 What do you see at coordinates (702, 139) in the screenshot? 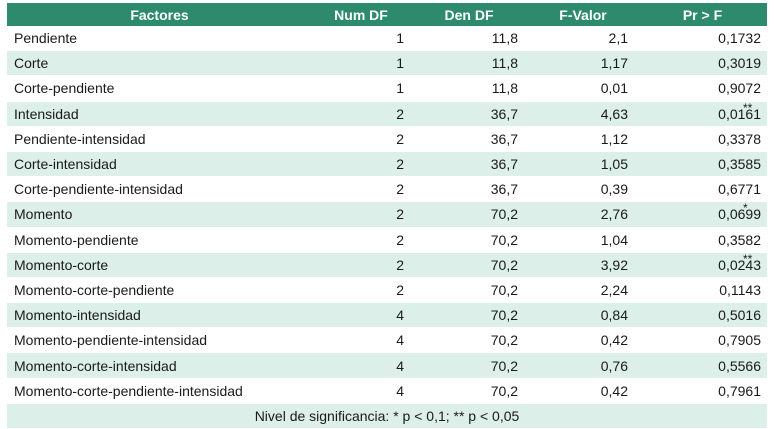
I see `pr-f-cell: 0,3378` at bounding box center [702, 139].